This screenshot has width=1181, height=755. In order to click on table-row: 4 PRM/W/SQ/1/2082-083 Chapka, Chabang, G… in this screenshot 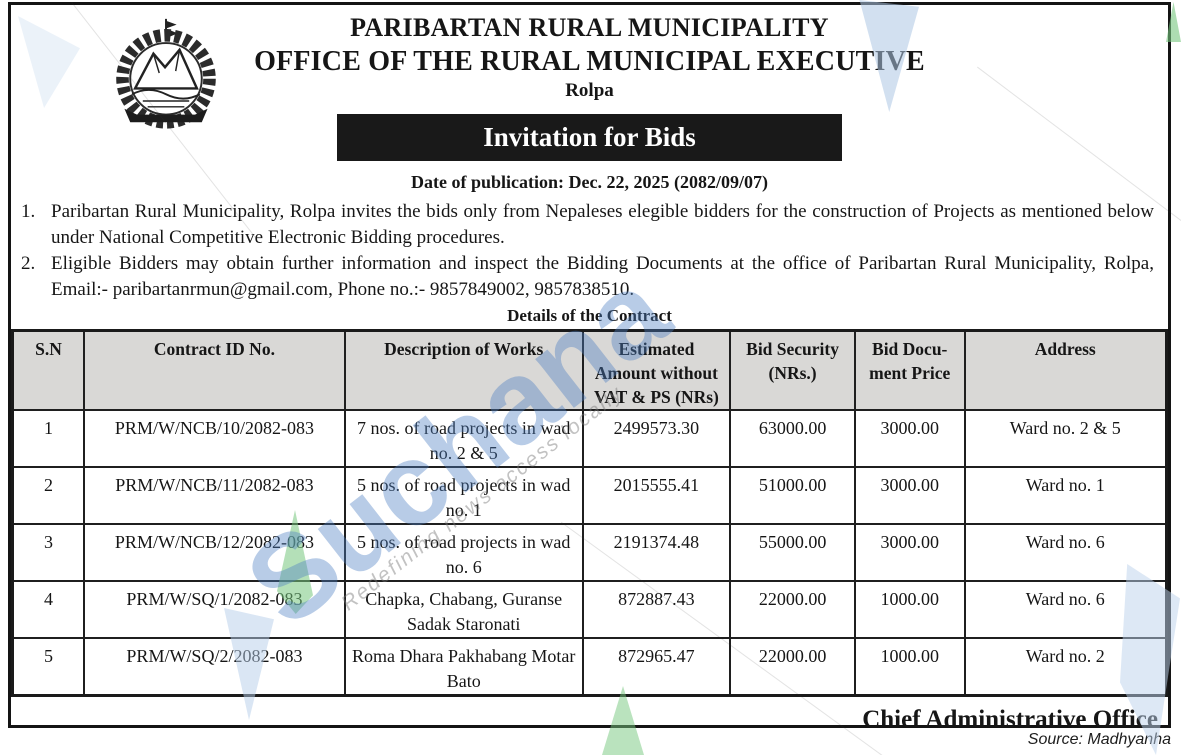, I will do `click(589, 609)`.